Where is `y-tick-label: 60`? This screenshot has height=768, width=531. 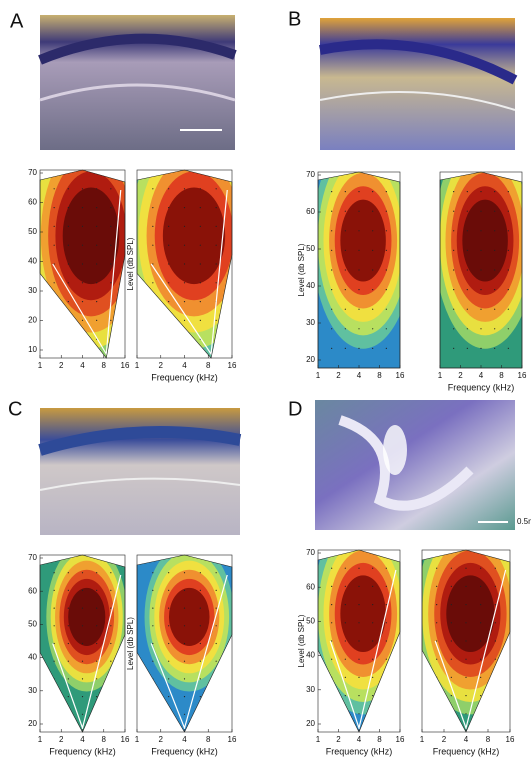 y-tick-label: 60 is located at coordinates (32, 202).